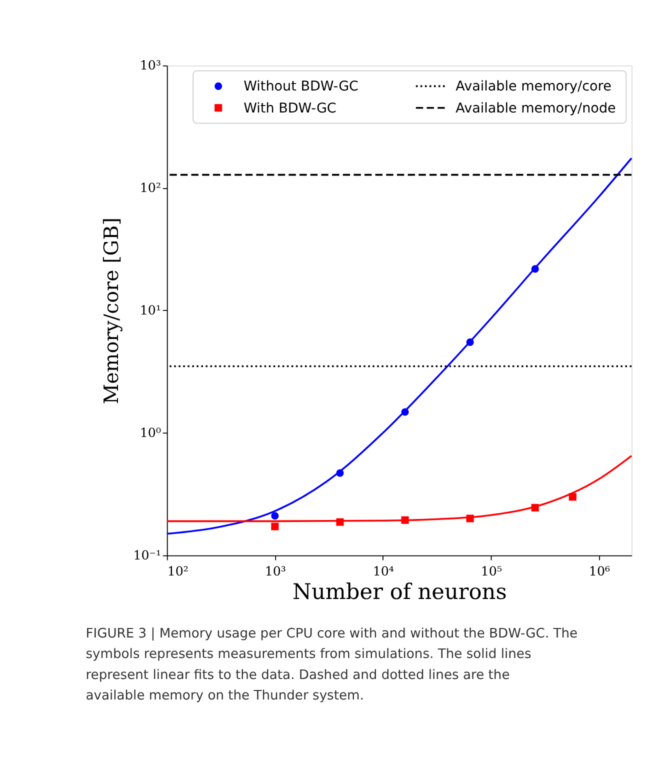 Image resolution: width=655 pixels, height=767 pixels. I want to click on x-tick-label: 10⁶, so click(599, 571).